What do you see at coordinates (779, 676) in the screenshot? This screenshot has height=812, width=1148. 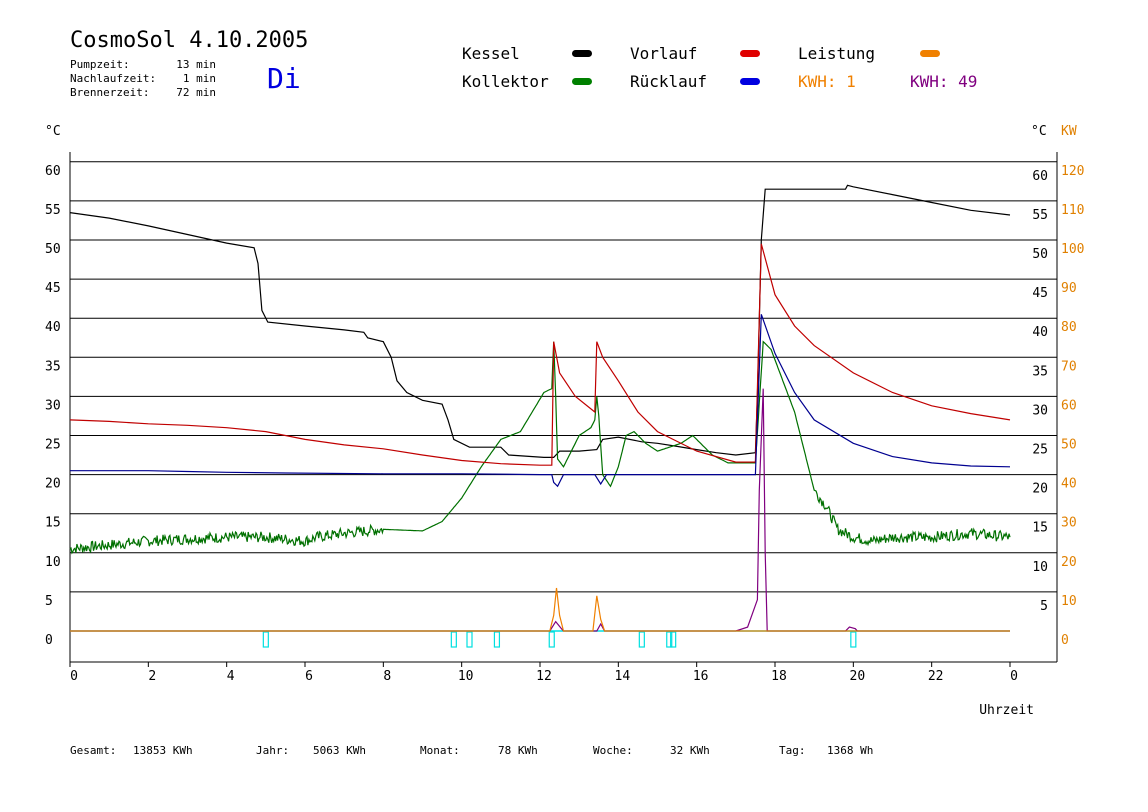 I see `x-tick-label: 18` at bounding box center [779, 676].